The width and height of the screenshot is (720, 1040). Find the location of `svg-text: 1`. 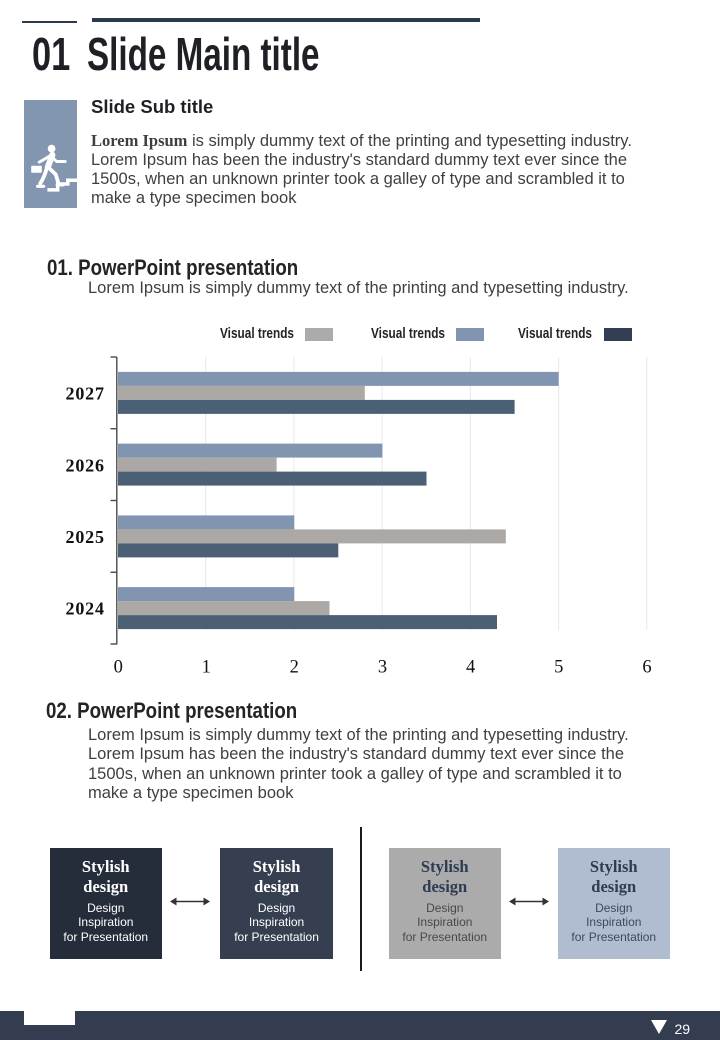

svg-text: 1 is located at coordinates (206, 668).